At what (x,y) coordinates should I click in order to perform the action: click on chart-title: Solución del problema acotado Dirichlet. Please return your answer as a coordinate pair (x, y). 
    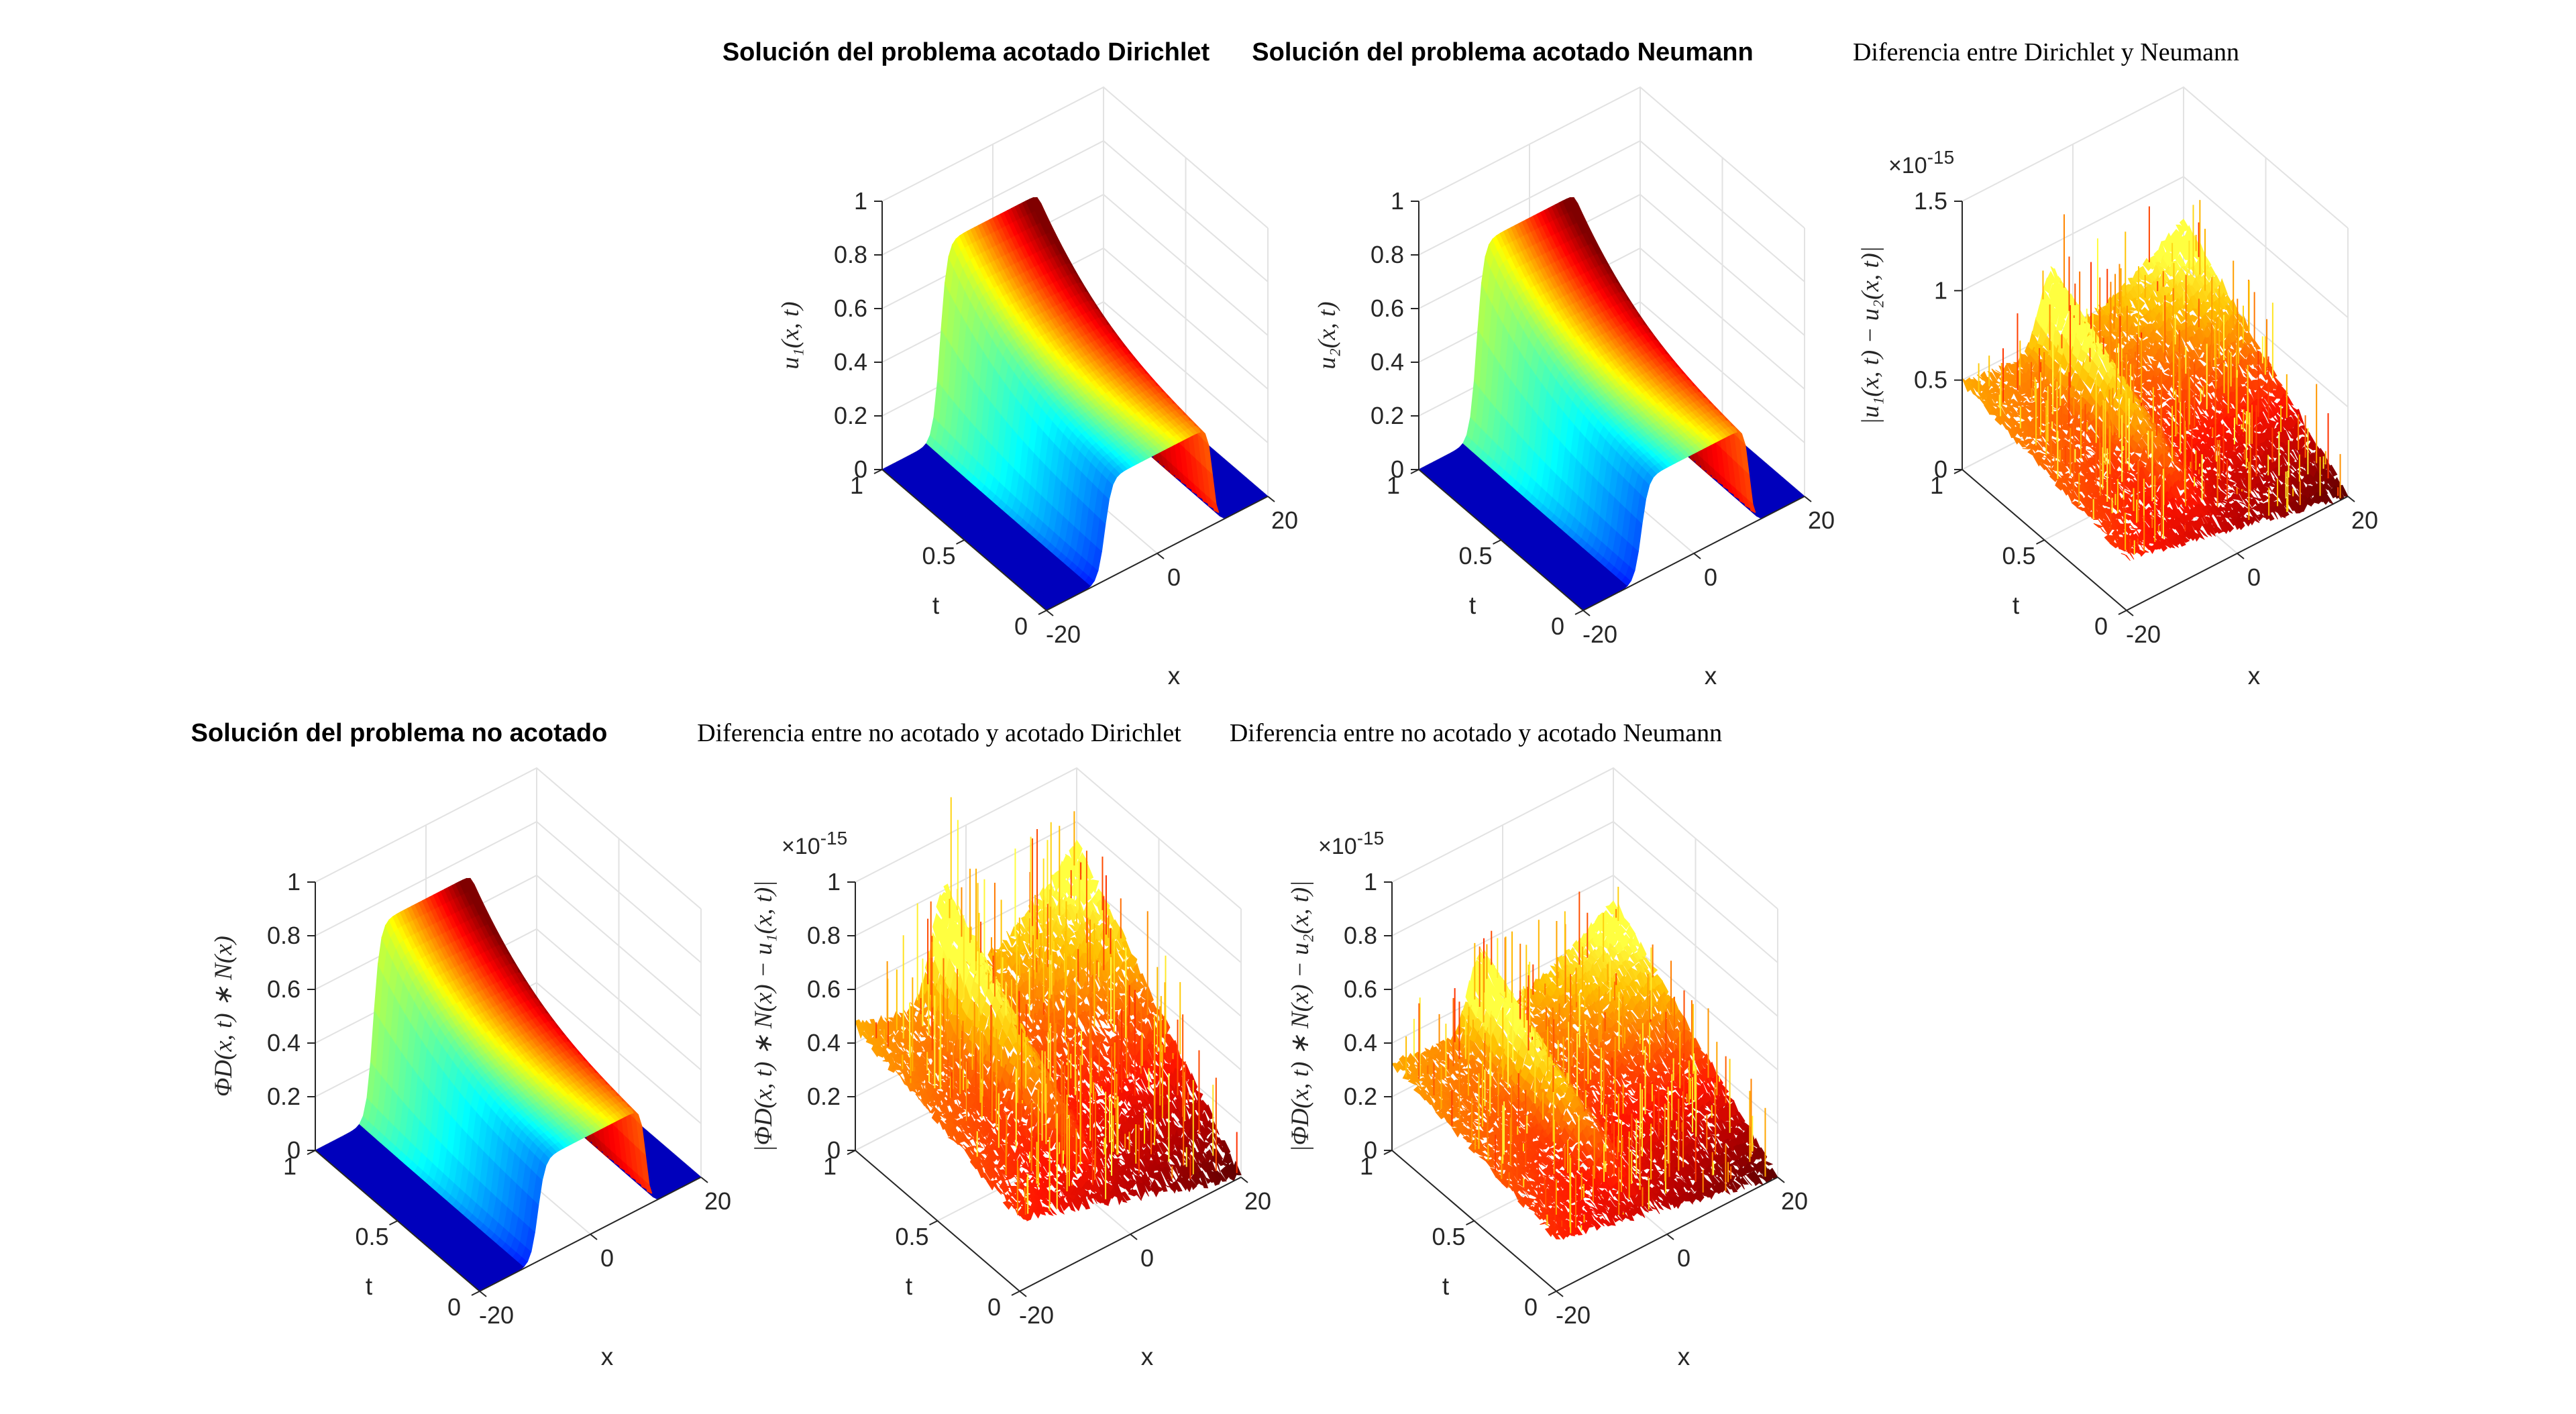
    Looking at the image, I should click on (966, 52).